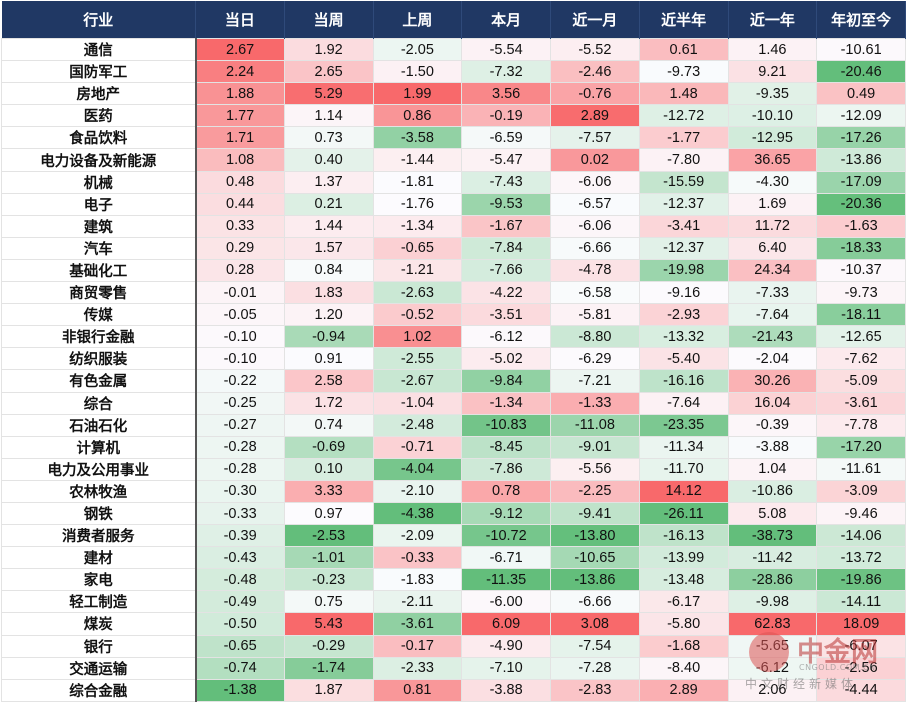  I want to click on return-cell: 1.87, so click(328, 690).